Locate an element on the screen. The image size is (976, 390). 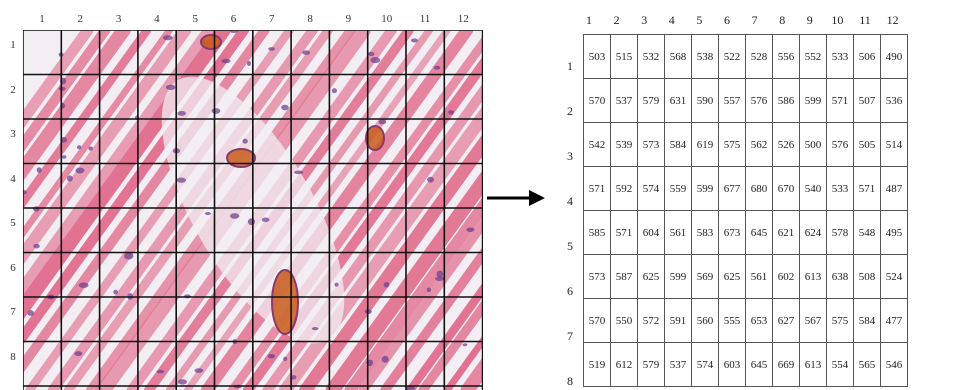
image-column-label: 8 is located at coordinates (310, 19).